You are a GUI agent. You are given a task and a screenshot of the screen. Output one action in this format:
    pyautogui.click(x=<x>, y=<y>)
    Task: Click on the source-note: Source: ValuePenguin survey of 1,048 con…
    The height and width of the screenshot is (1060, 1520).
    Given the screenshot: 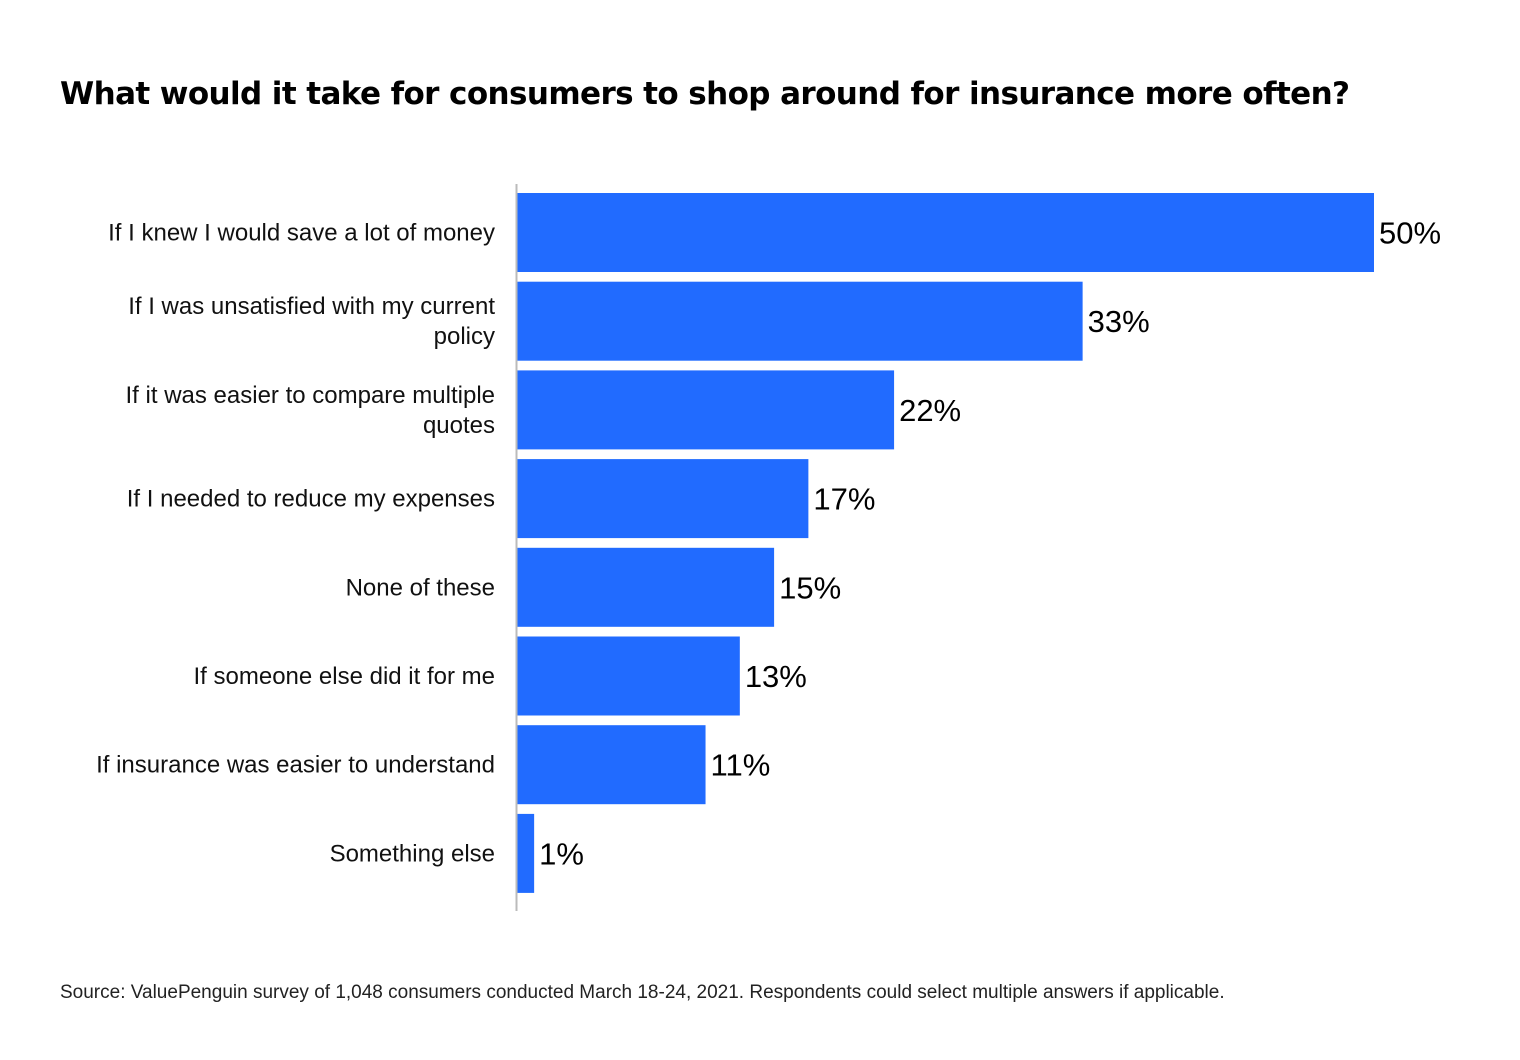 What is the action you would take?
    pyautogui.click(x=642, y=992)
    